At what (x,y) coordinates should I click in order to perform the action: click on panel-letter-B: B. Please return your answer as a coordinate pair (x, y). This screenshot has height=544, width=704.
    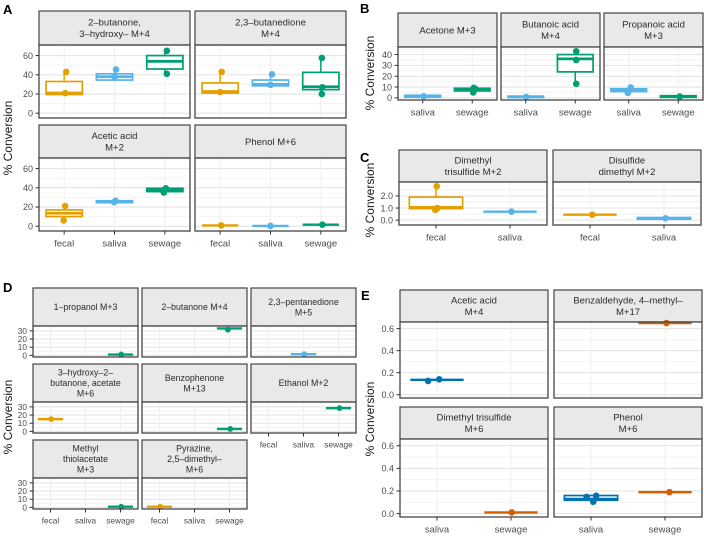
    Looking at the image, I should click on (365, 8).